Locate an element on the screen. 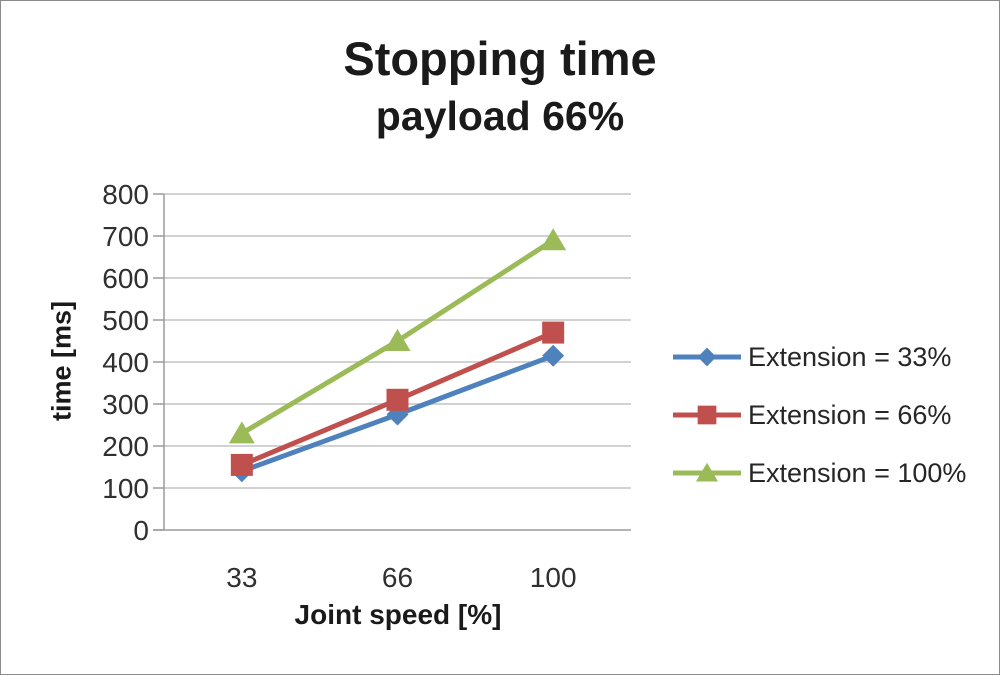 The height and width of the screenshot is (675, 1000). legend-label: Extension = 33% is located at coordinates (850, 356).